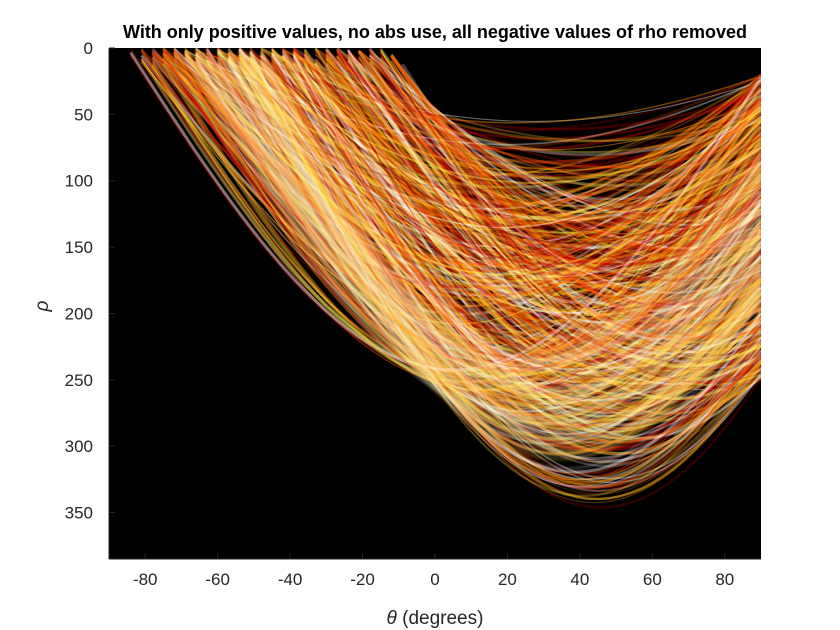  I want to click on y-tick-label: 50, so click(83, 114).